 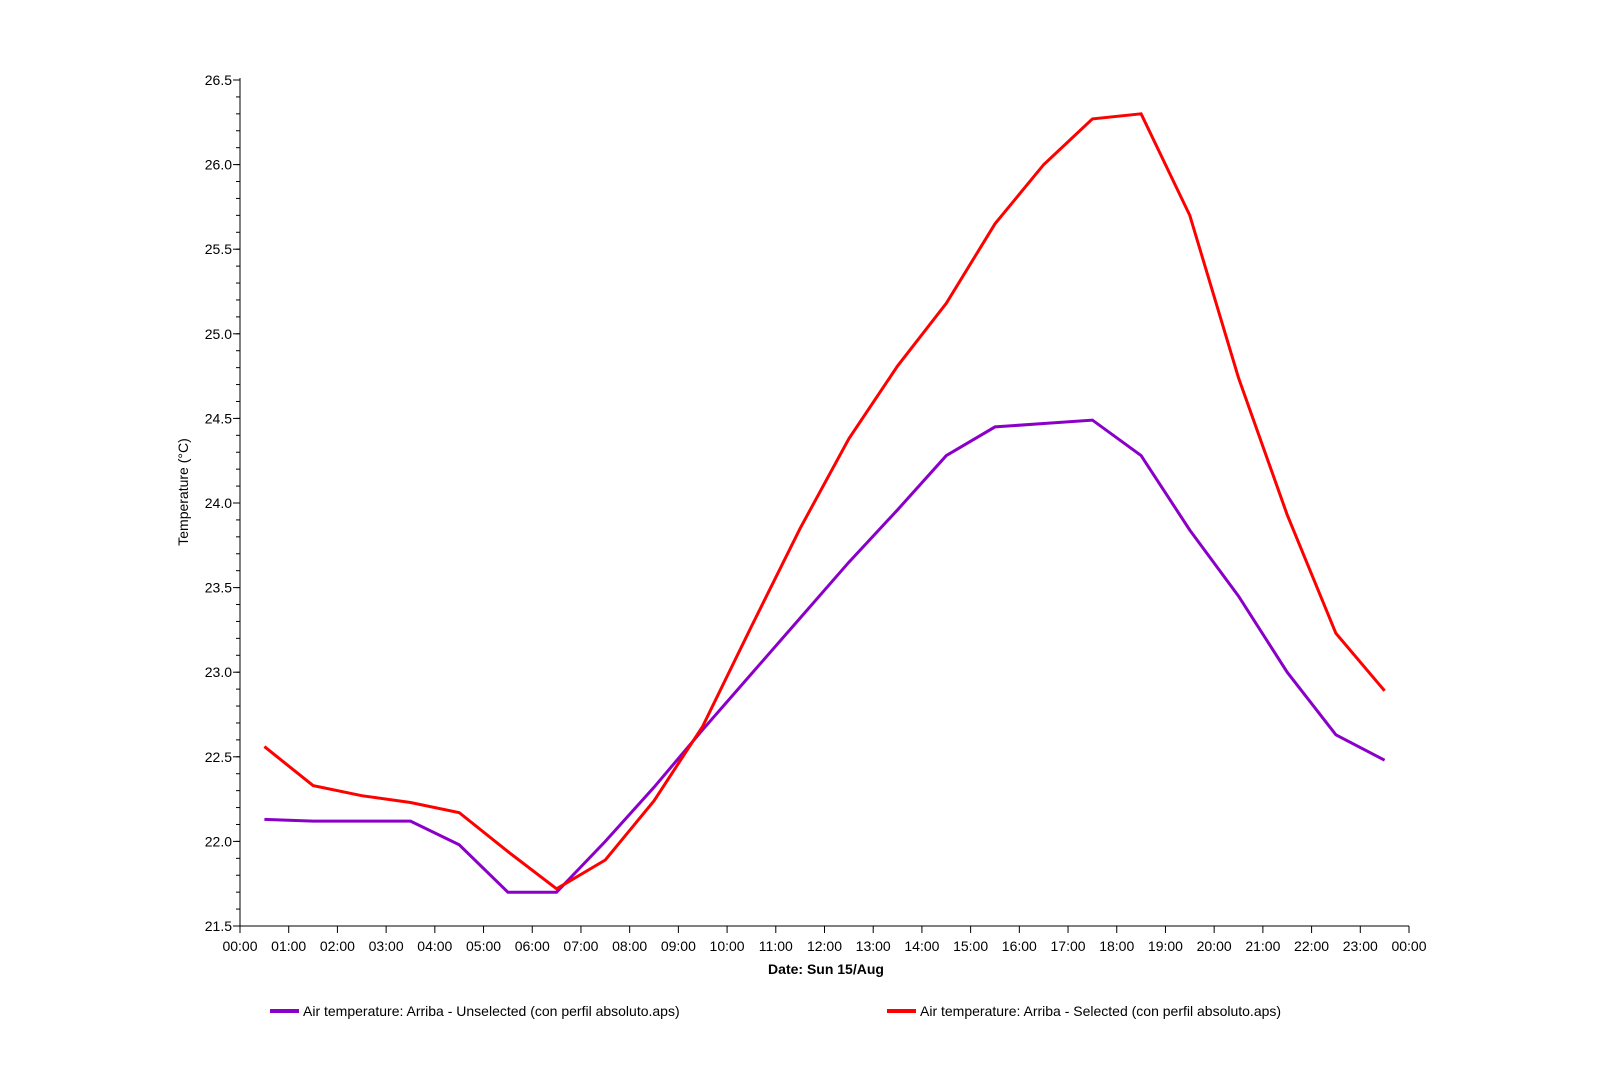 What do you see at coordinates (727, 946) in the screenshot?
I see `x-tick-label: 10:00` at bounding box center [727, 946].